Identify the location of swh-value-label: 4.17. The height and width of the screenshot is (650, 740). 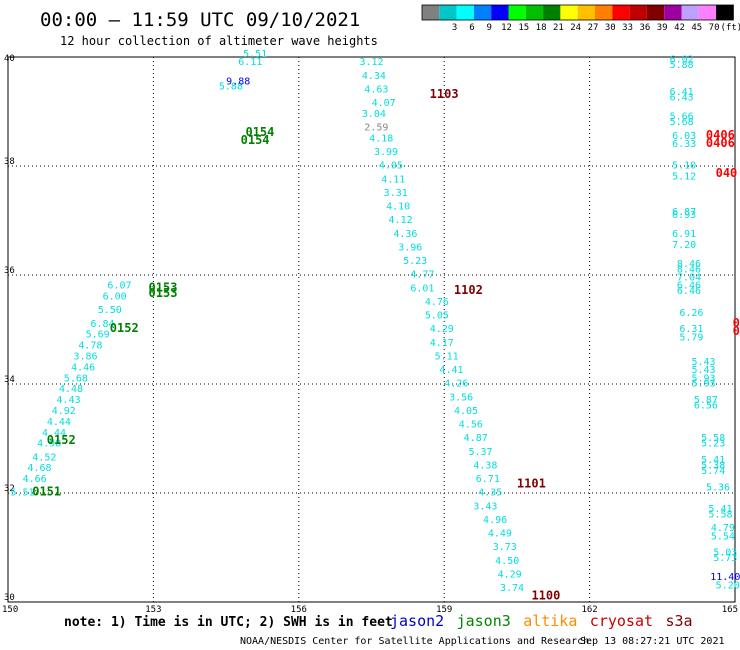
(442, 343).